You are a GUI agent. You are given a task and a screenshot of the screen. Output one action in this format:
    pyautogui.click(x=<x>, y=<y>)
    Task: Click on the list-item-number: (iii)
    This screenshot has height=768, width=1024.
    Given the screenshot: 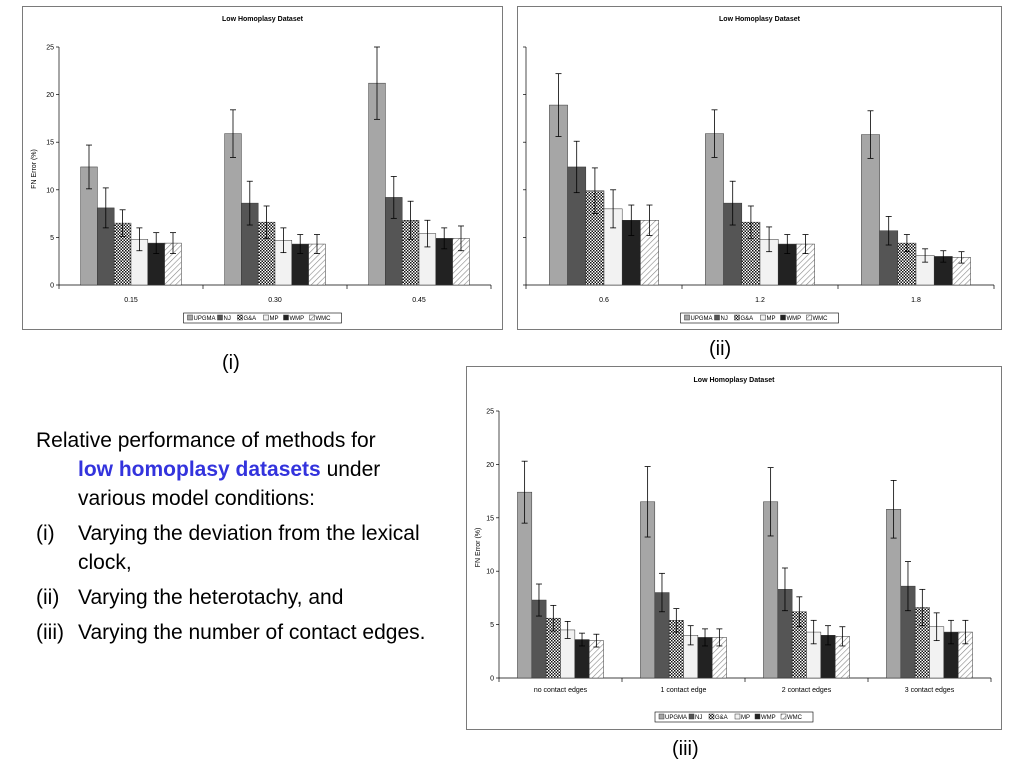 What is the action you would take?
    pyautogui.click(x=50, y=632)
    